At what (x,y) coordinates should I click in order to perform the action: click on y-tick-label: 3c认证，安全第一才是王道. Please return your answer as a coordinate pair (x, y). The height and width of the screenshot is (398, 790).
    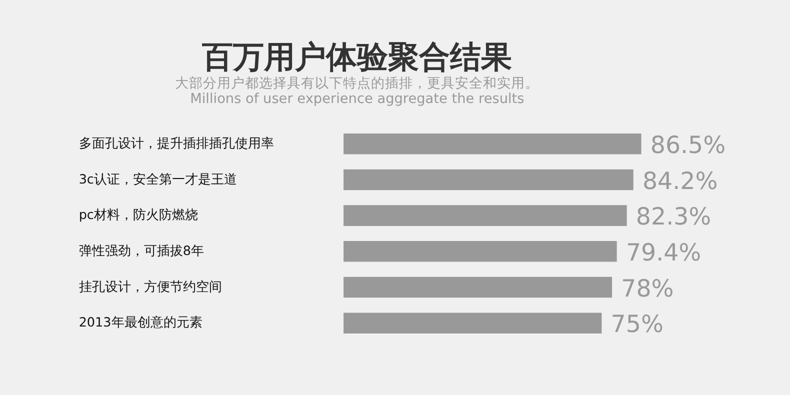
    Looking at the image, I should click on (157, 179).